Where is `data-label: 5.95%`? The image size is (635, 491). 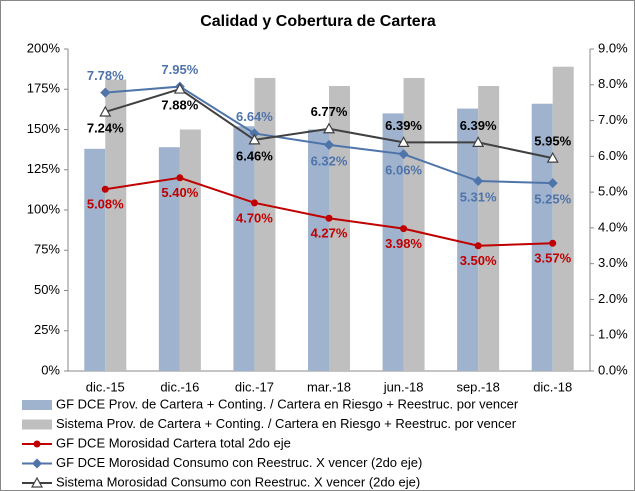
data-label: 5.95% is located at coordinates (552, 141).